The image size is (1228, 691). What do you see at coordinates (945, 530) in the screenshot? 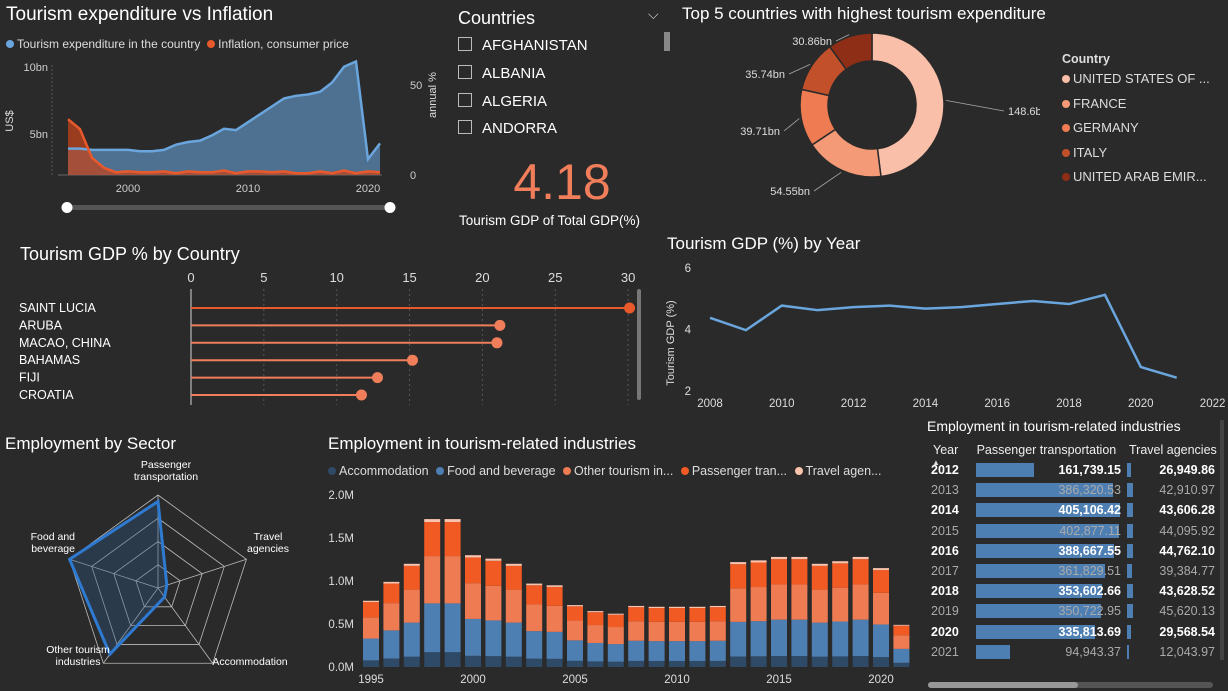
I see `year-cell: 2015` at bounding box center [945, 530].